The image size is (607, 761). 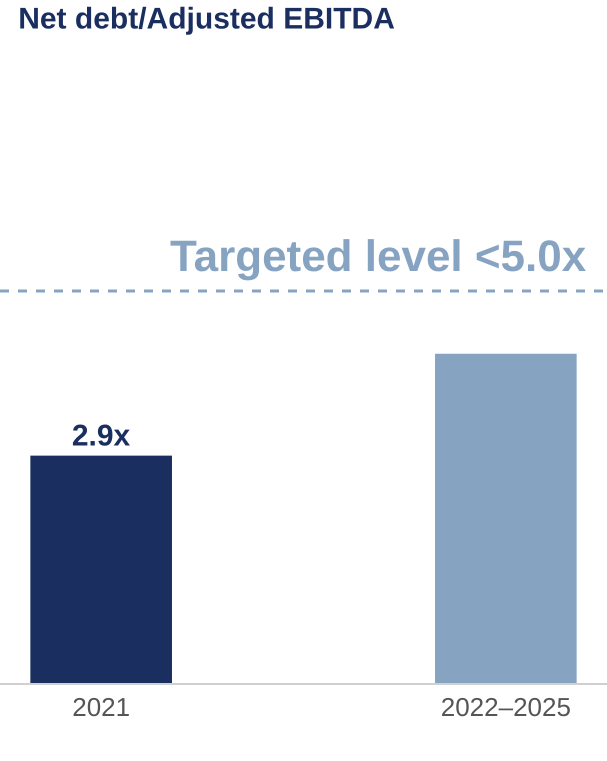 I want to click on chart-title: Net debt/Adjusted EBITDA, so click(x=206, y=19).